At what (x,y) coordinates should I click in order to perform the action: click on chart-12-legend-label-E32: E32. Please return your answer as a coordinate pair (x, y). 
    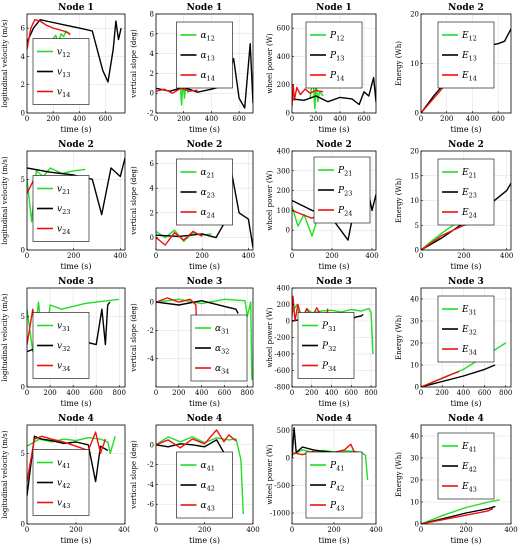
    Looking at the image, I should click on (469, 331).